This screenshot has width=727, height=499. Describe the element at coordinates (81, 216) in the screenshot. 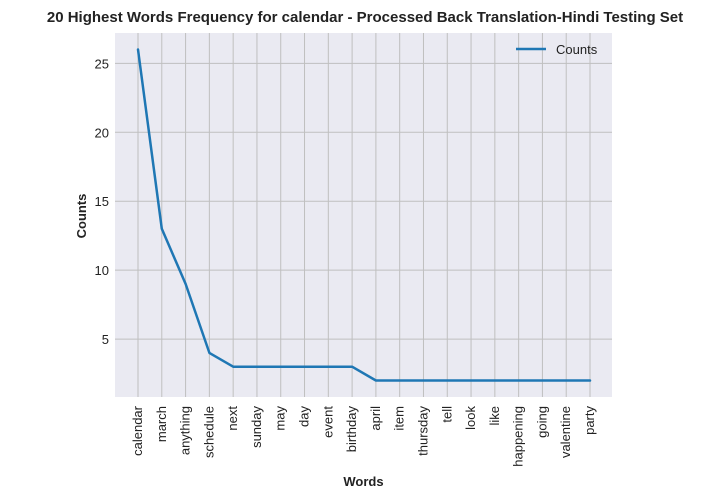

I see `y-axis-label: Counts` at that location.